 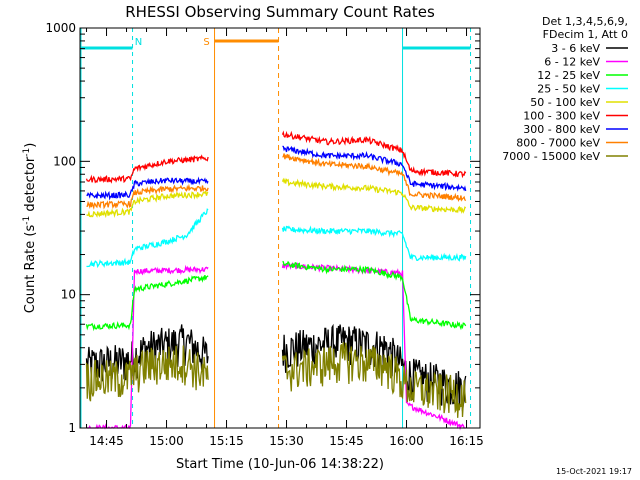 What do you see at coordinates (27, 152) in the screenshot?
I see `y-axis-label-sup2: -1` at bounding box center [27, 152].